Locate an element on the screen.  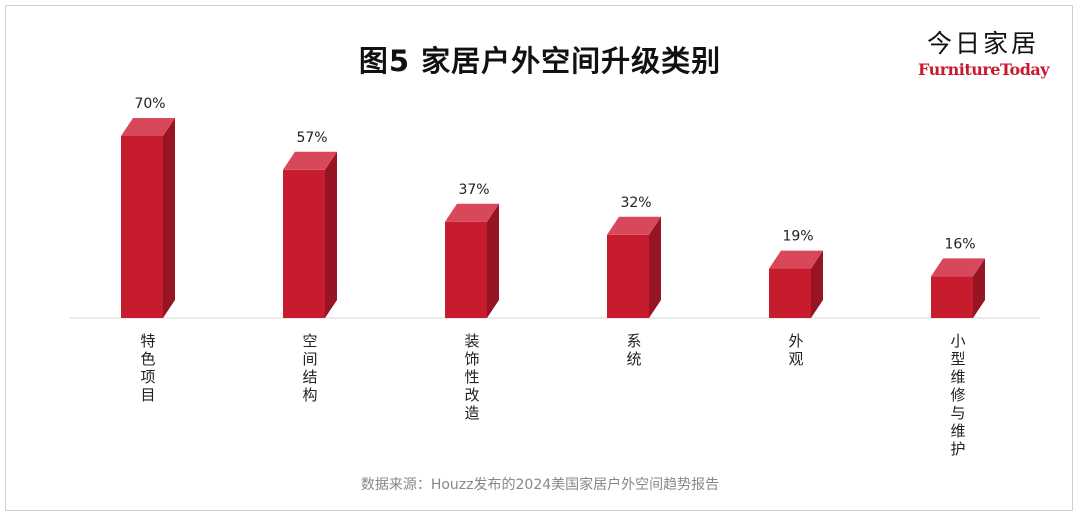
value-label: 19% is located at coordinates (797, 237).